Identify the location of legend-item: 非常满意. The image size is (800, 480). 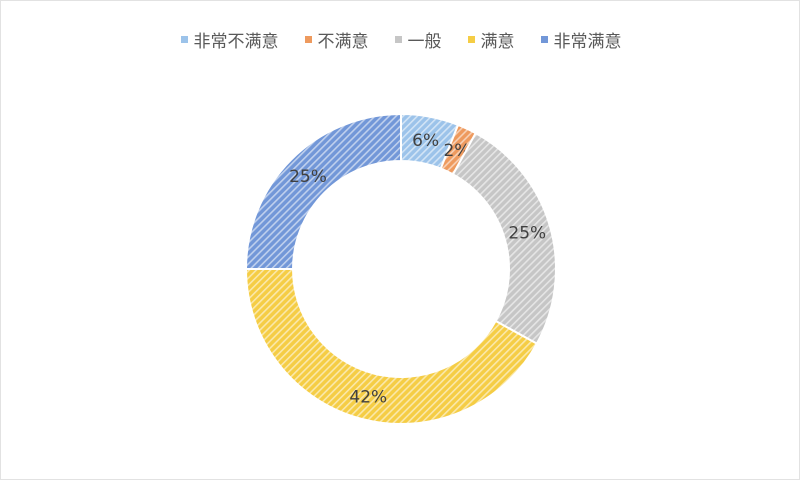
(581, 39).